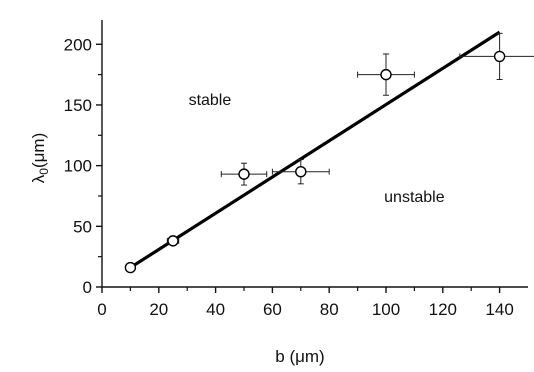  What do you see at coordinates (443, 309) in the screenshot?
I see `x-tick-label: 120` at bounding box center [443, 309].